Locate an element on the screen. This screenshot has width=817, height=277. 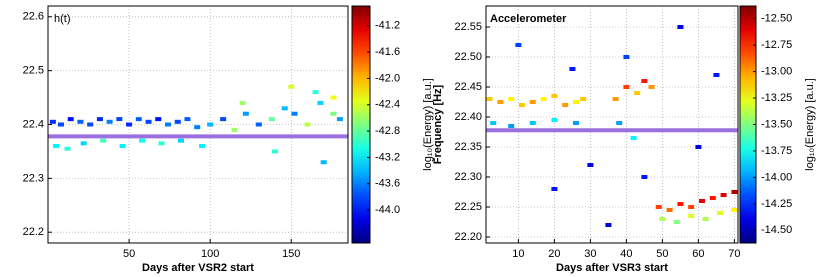
x-tick-label: 100 is located at coordinates (210, 254).